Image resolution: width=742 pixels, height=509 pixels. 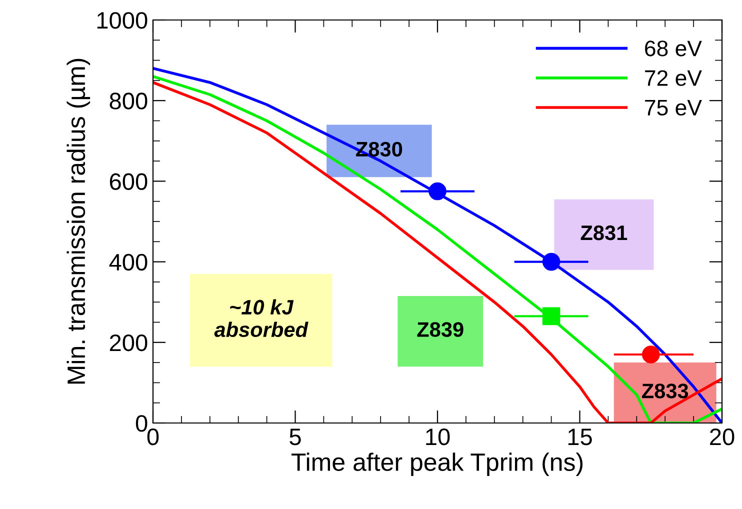 I want to click on x-tick-label: 15, so click(x=580, y=437).